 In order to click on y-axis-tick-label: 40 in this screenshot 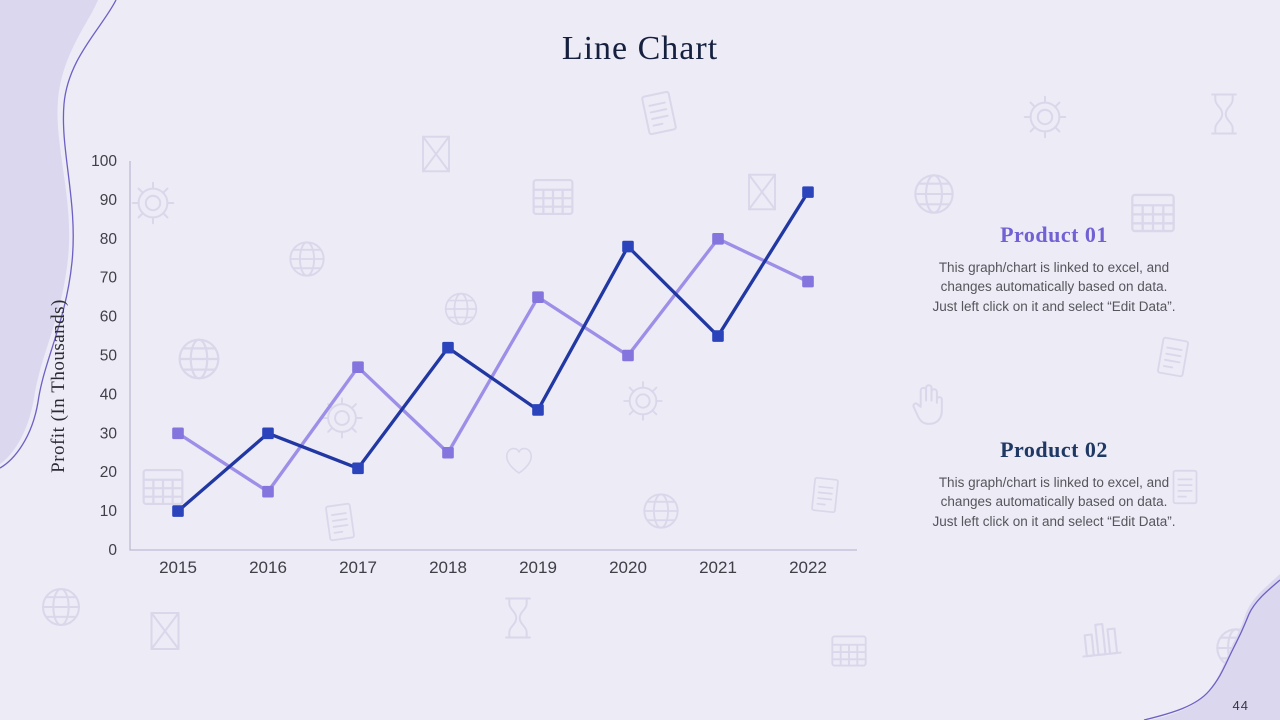, I will do `click(109, 394)`.